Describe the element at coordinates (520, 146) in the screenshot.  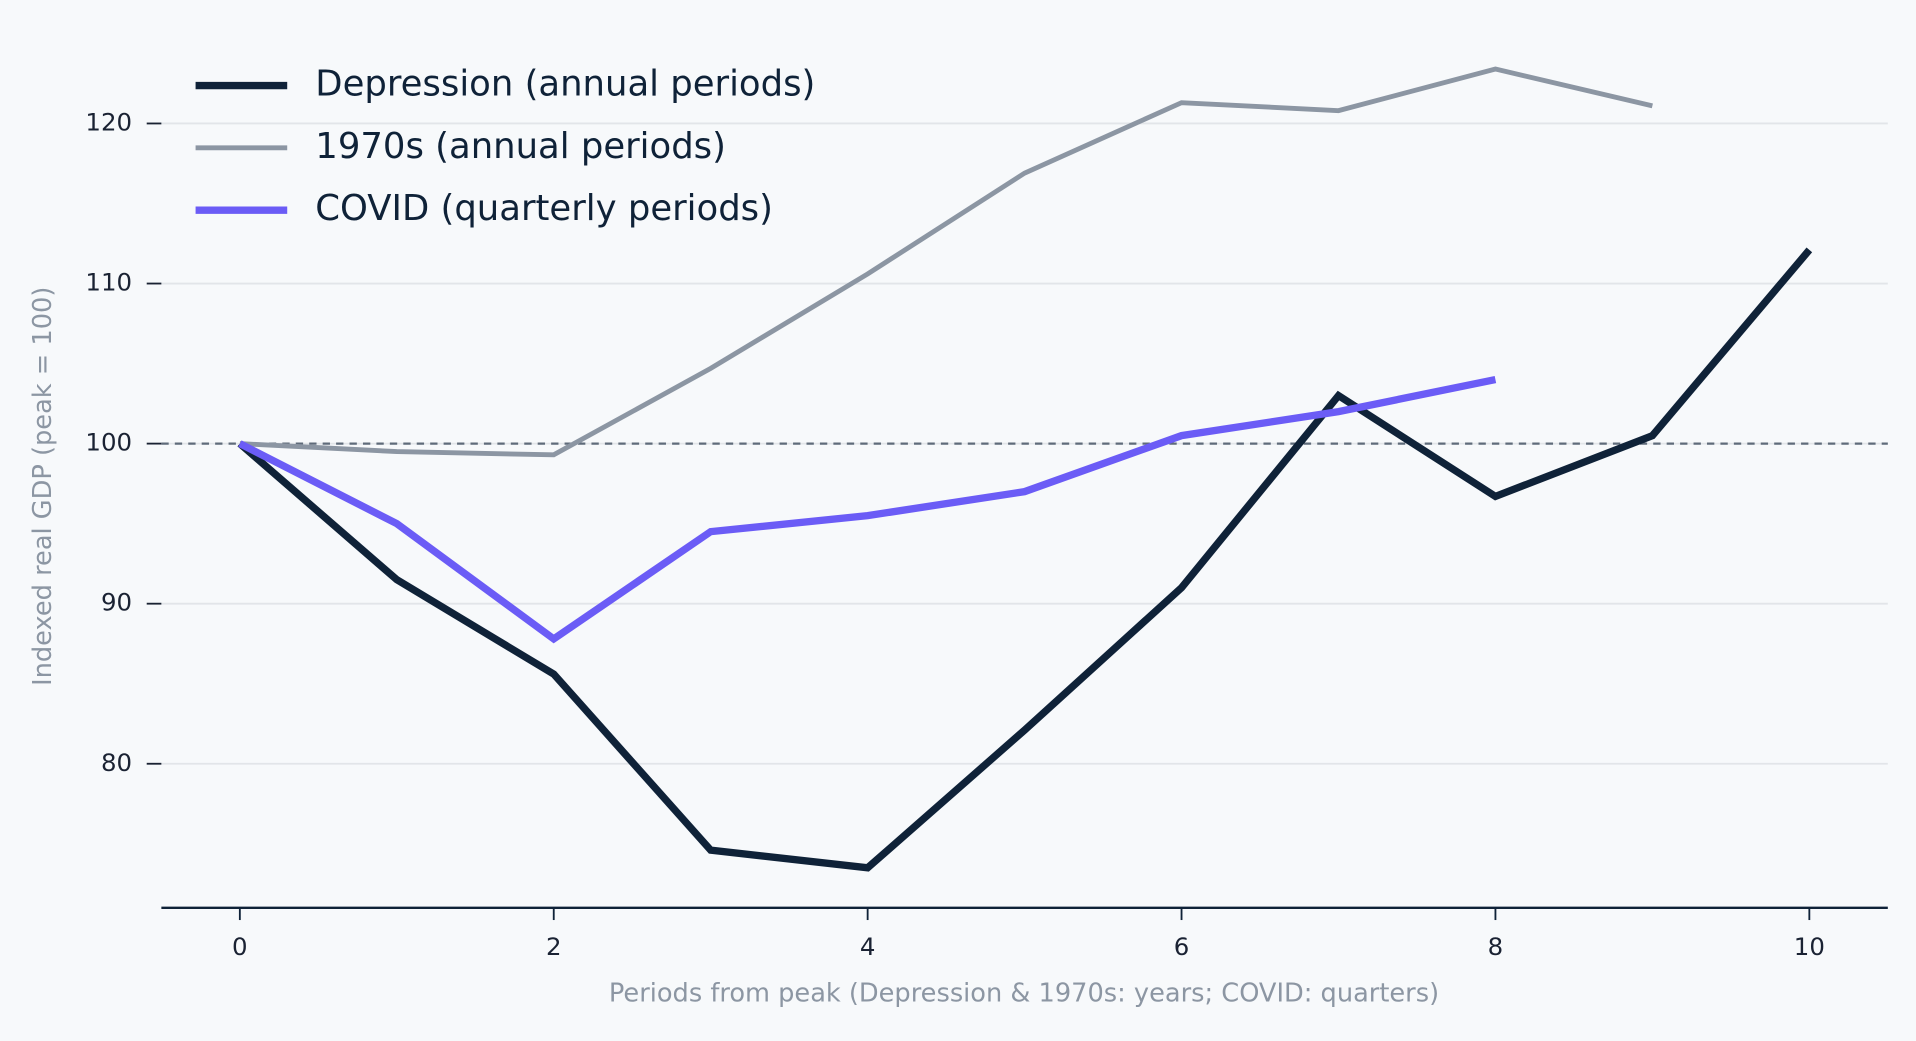
I see `legend-label: 1970s (annual periods)` at that location.